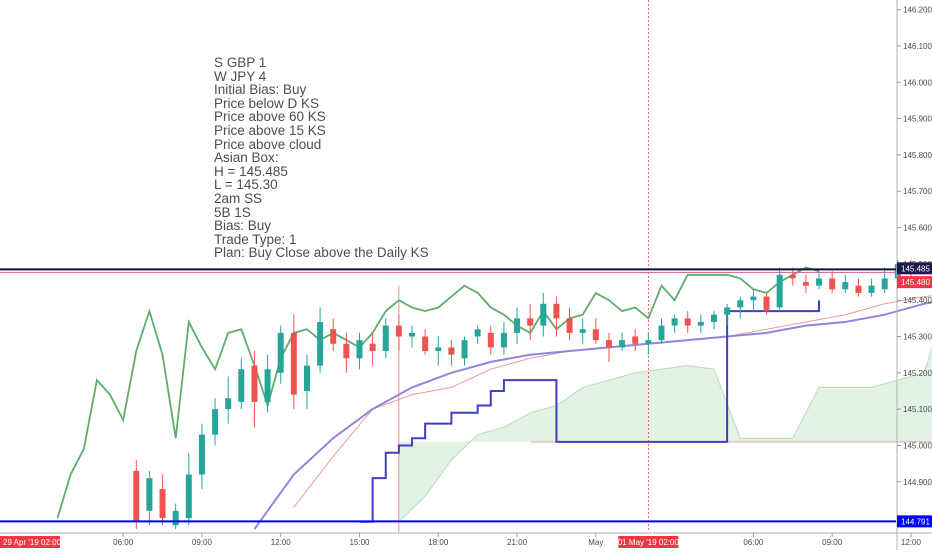  What do you see at coordinates (917, 482) in the screenshot?
I see `y-tick-label: 144.900` at bounding box center [917, 482].